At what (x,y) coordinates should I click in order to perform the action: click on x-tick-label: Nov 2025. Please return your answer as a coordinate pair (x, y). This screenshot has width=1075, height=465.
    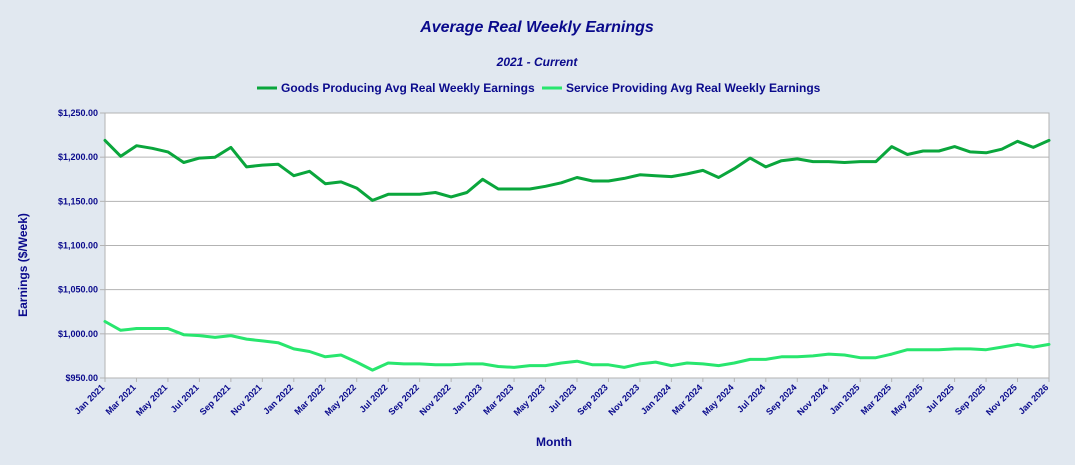
    Looking at the image, I should click on (1001, 399).